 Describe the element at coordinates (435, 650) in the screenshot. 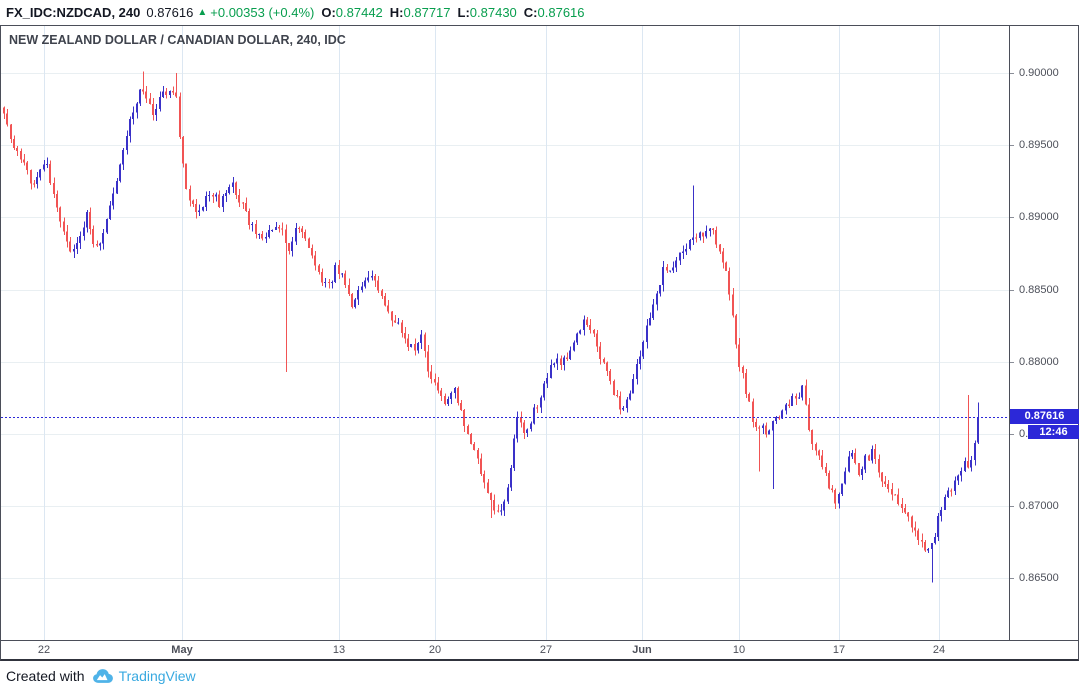

I see `time-axis-label: 20` at that location.